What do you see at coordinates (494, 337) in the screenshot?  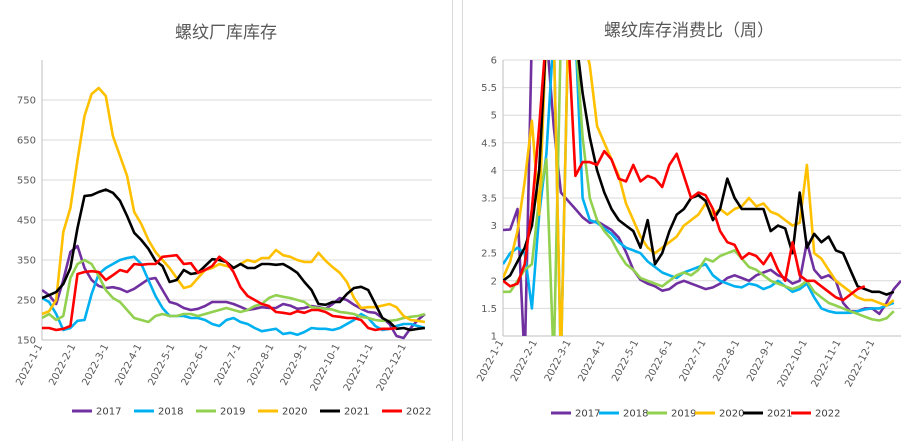 I see `y-tick-label: 1` at bounding box center [494, 337].